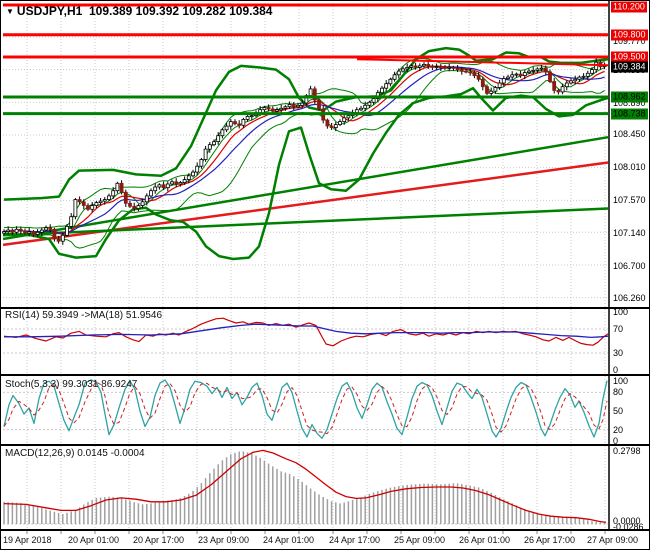 This screenshot has width=650, height=550. What do you see at coordinates (629, 114) in the screenshot?
I see `price-level-badge: 108.738` at bounding box center [629, 114].